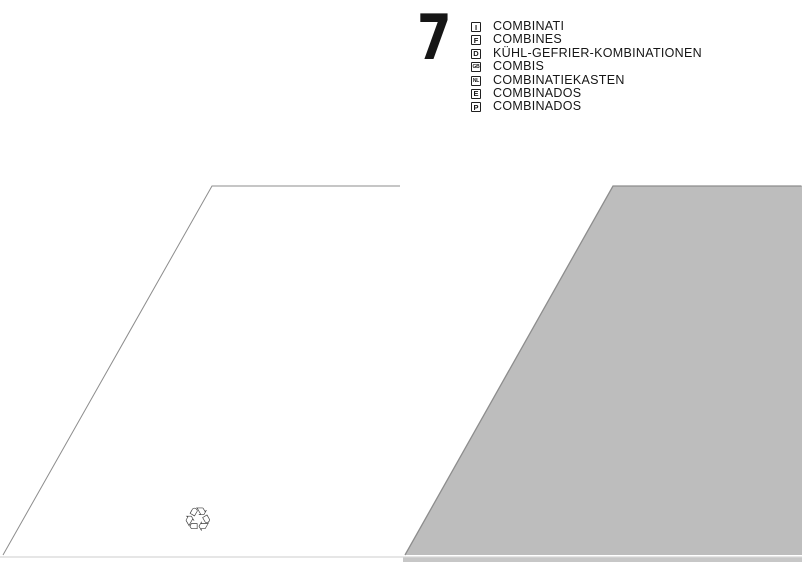 This screenshot has height=562, width=802. I want to click on language-code-badge: E, so click(476, 93).